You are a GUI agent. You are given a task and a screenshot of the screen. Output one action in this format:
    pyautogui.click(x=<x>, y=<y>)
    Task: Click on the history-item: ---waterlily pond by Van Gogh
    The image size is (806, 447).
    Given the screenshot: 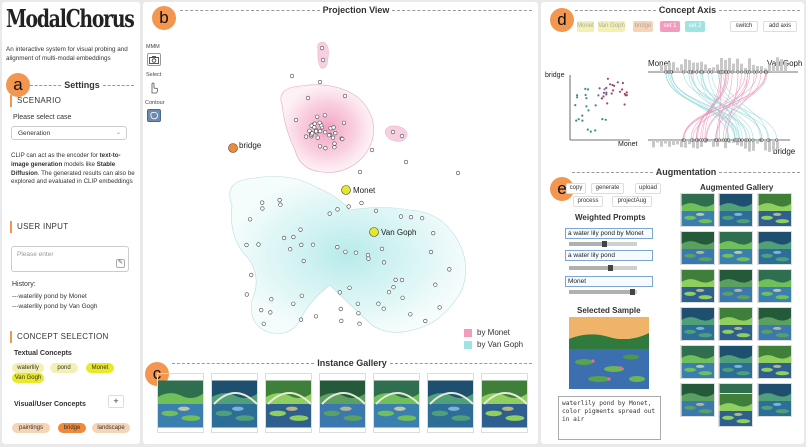 What is the action you would take?
    pyautogui.click(x=55, y=306)
    